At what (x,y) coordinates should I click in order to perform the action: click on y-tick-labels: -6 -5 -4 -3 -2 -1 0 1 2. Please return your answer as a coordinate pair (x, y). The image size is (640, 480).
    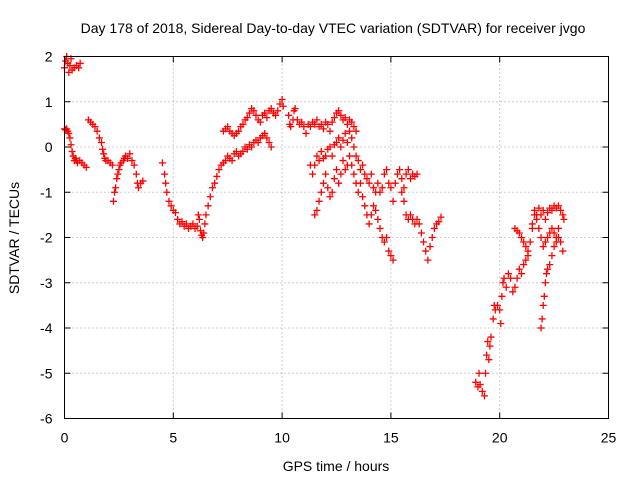
    Looking at the image, I should click on (46, 238).